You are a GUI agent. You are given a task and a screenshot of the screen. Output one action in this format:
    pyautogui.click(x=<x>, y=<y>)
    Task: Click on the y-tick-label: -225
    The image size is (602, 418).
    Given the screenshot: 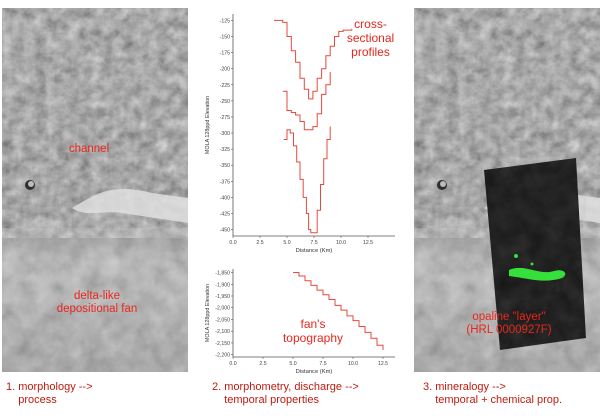 What is the action you would take?
    pyautogui.click(x=225, y=86)
    